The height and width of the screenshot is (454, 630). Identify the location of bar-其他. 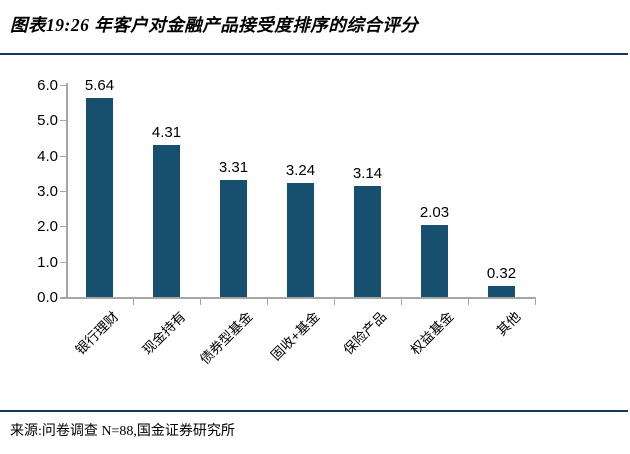
(501, 291).